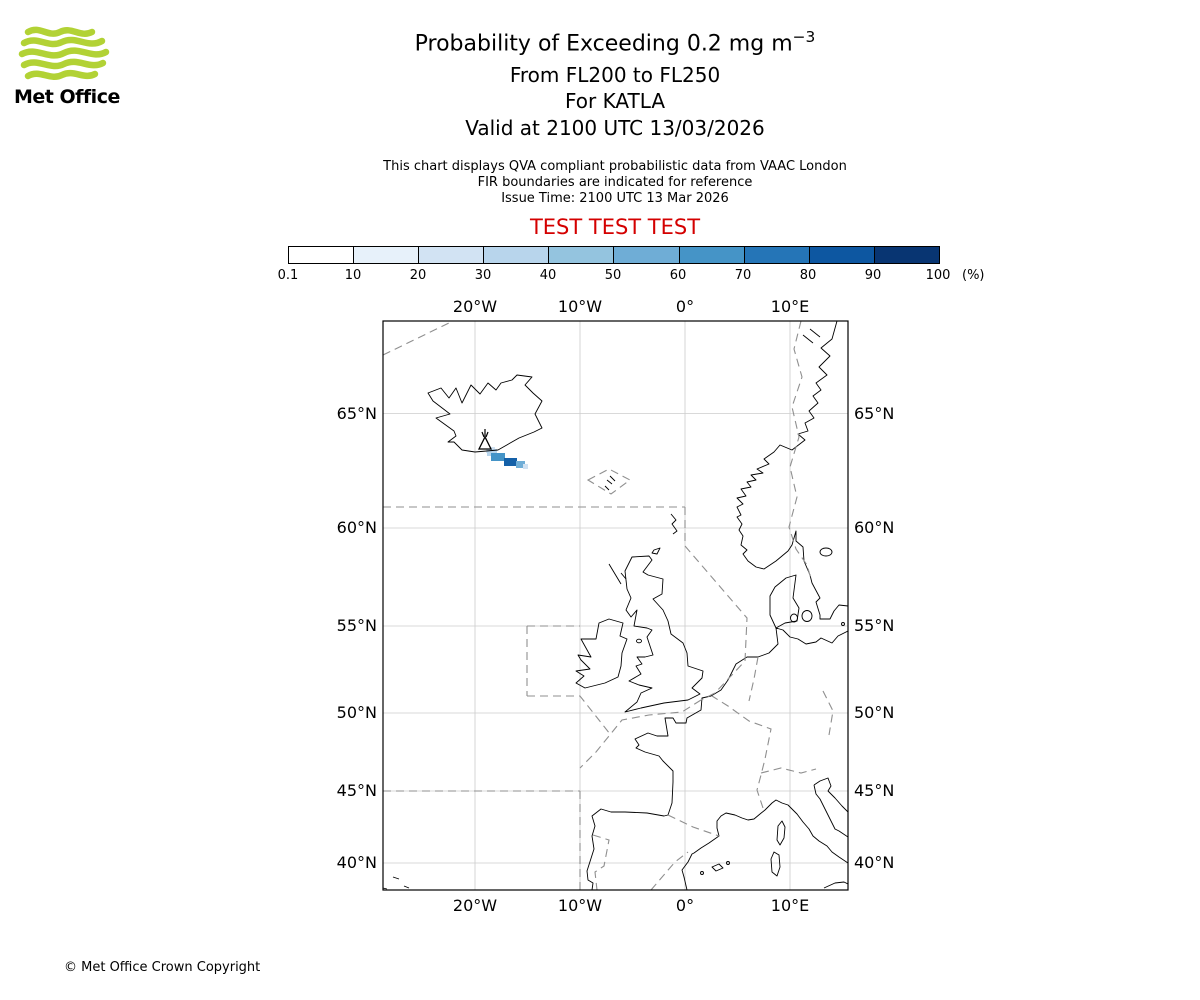 The width and height of the screenshot is (1200, 1000). What do you see at coordinates (288, 275) in the screenshot?
I see `legend-tick-label: 0.1` at bounding box center [288, 275].